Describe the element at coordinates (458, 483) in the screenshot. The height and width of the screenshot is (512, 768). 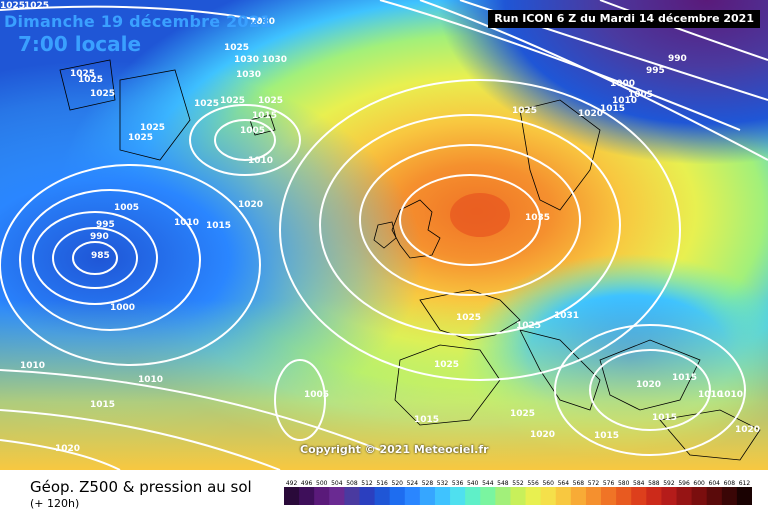
I see `legend-tick: 536` at that location.